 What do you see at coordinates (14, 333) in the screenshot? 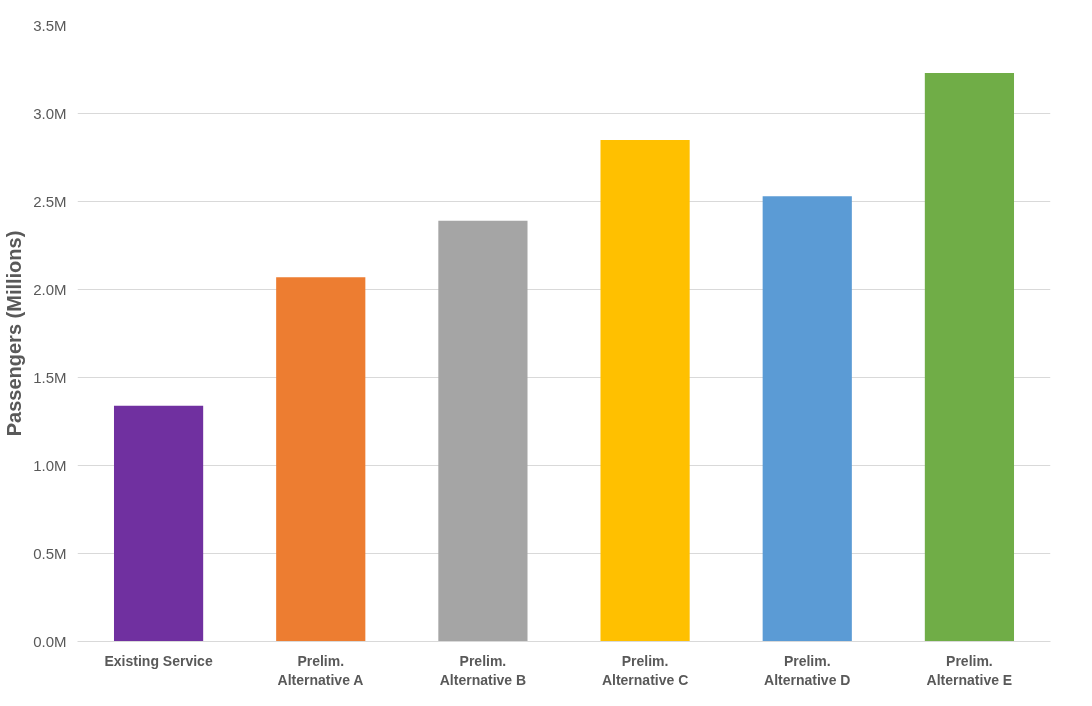
I see `y-axis-title: Passengers (Millions)` at bounding box center [14, 333].